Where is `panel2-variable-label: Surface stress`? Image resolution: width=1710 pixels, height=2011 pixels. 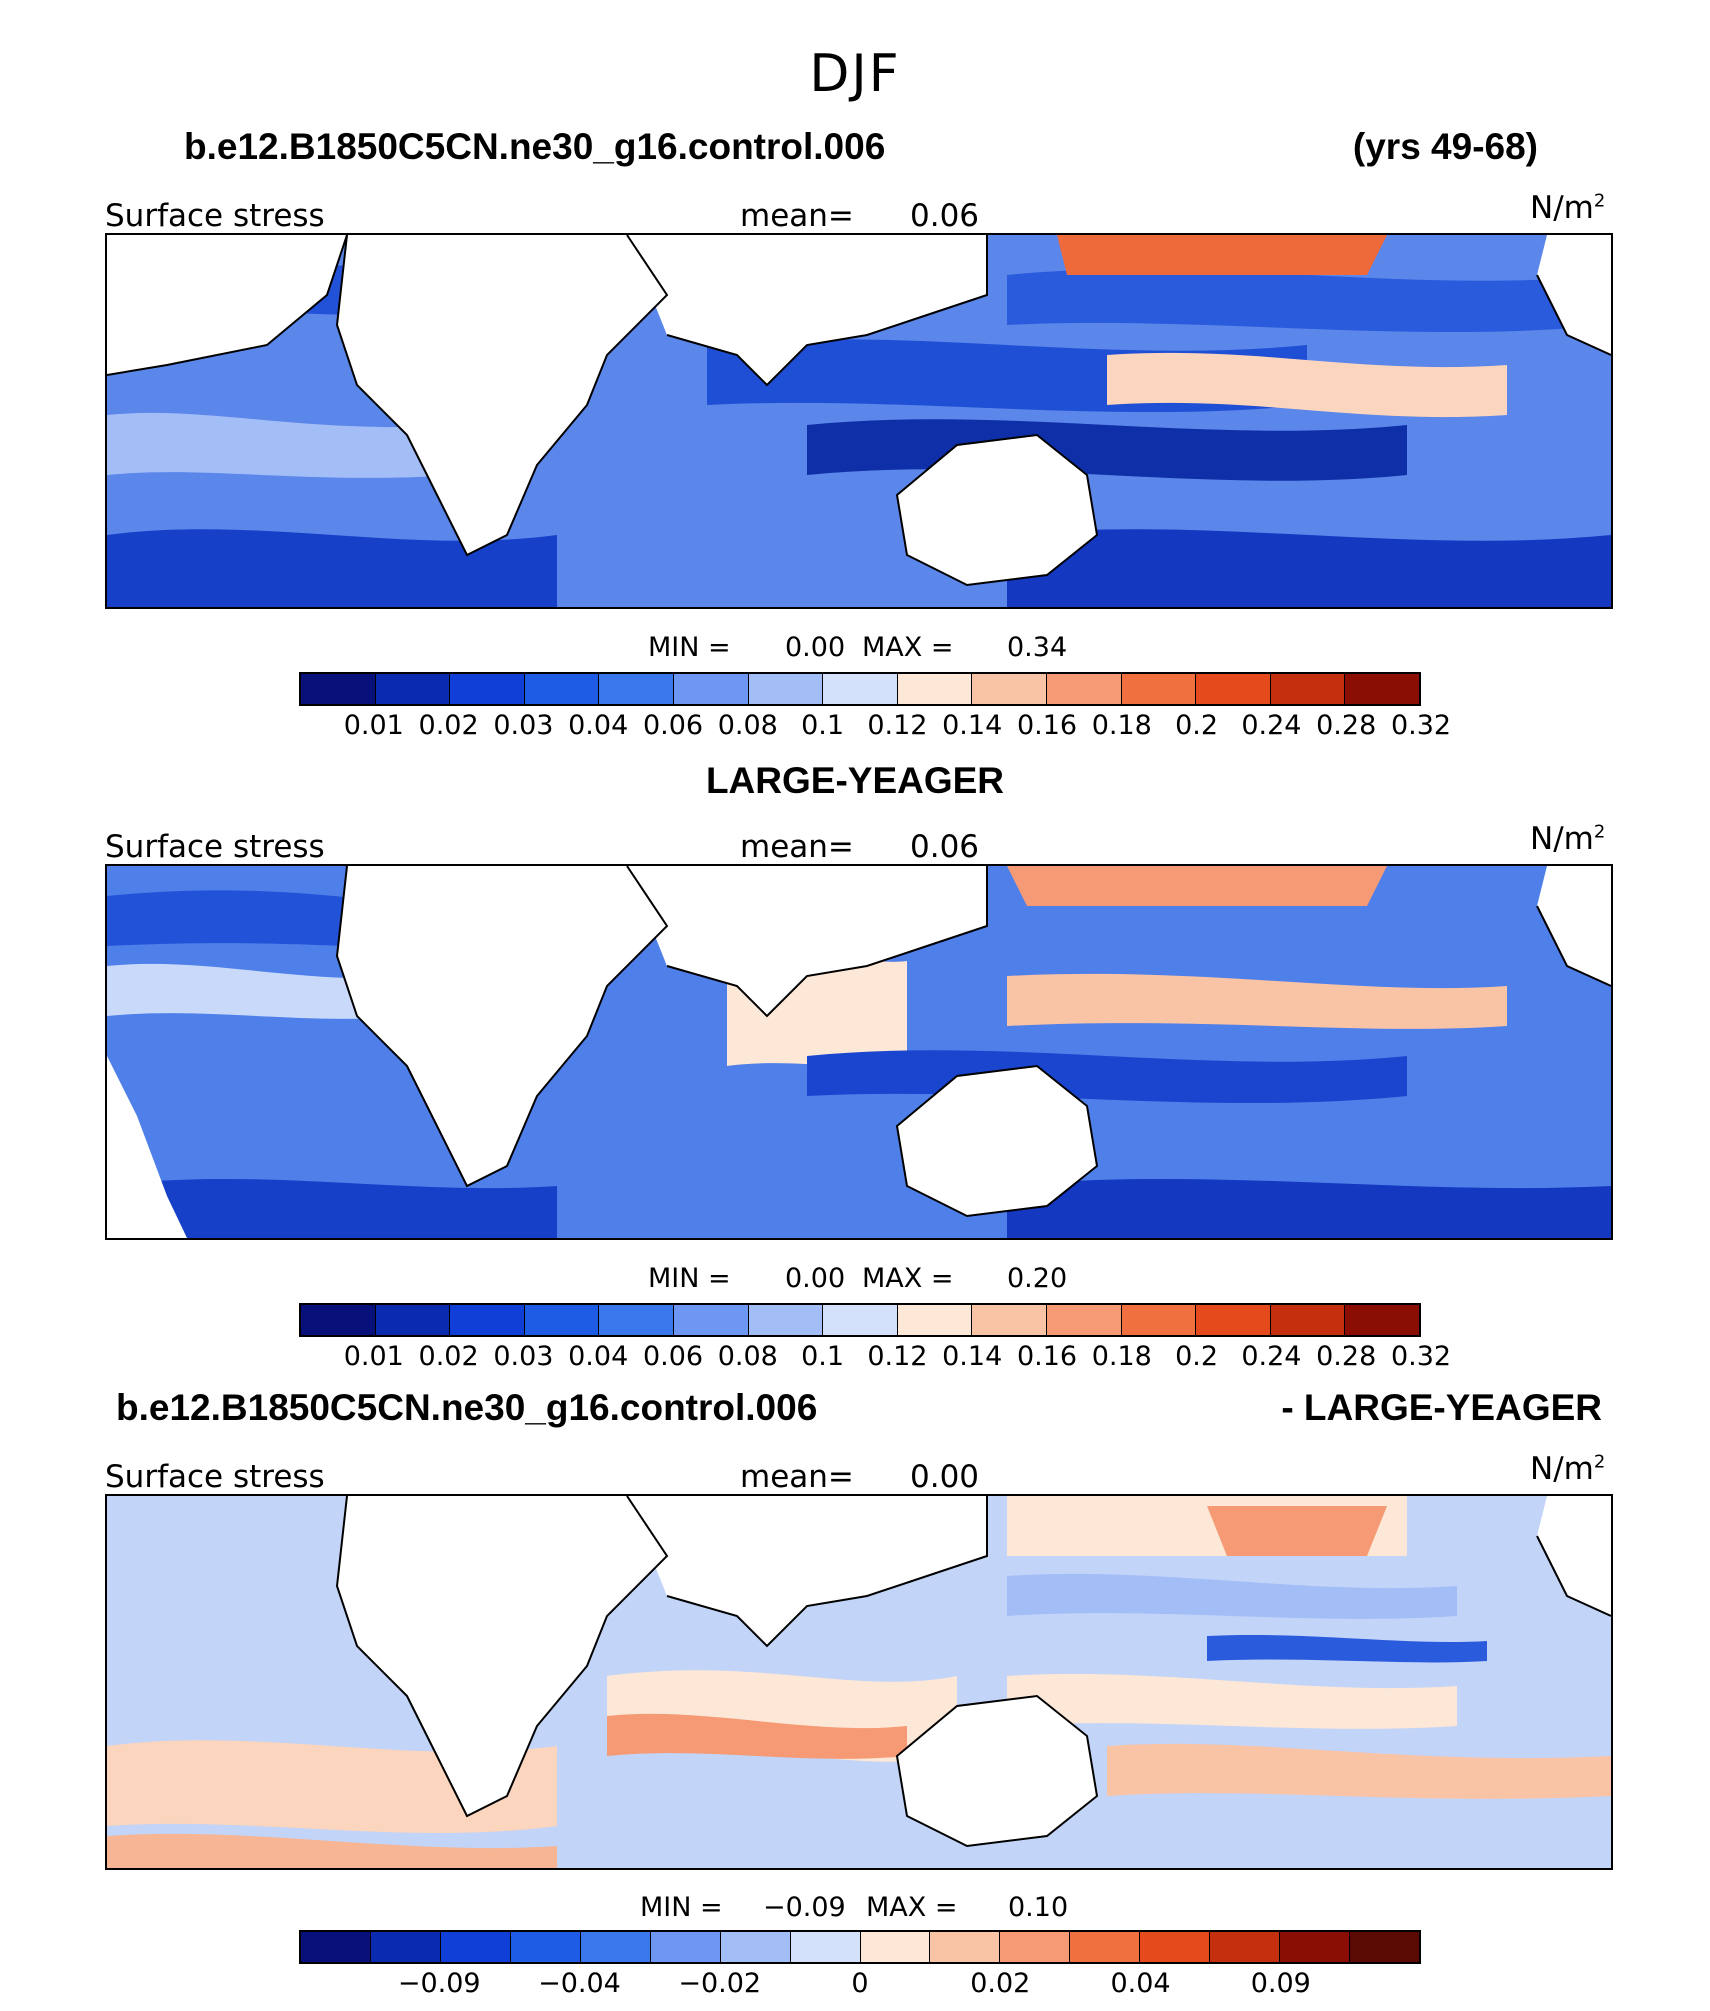 panel2-variable-label: Surface stress is located at coordinates (215, 847).